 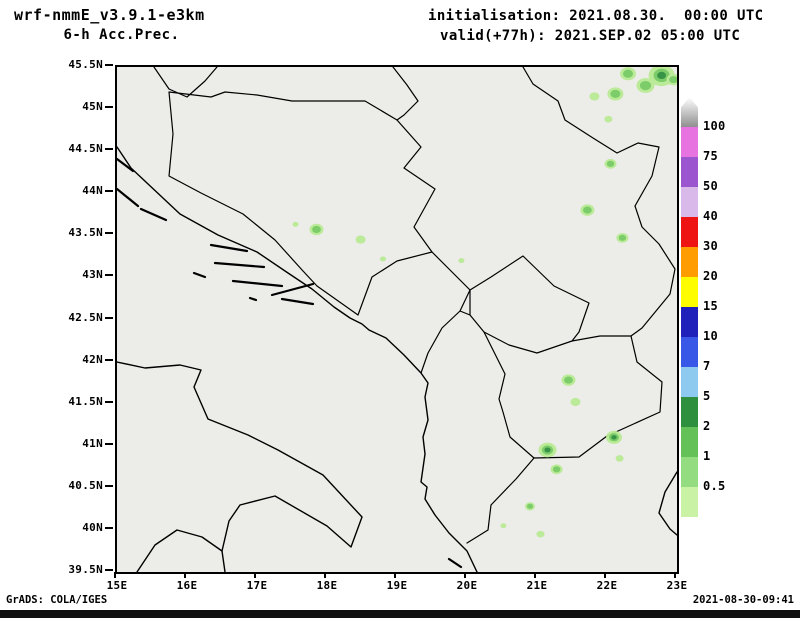 I want to click on y-tick-label: 41.5N, so click(x=85, y=401).